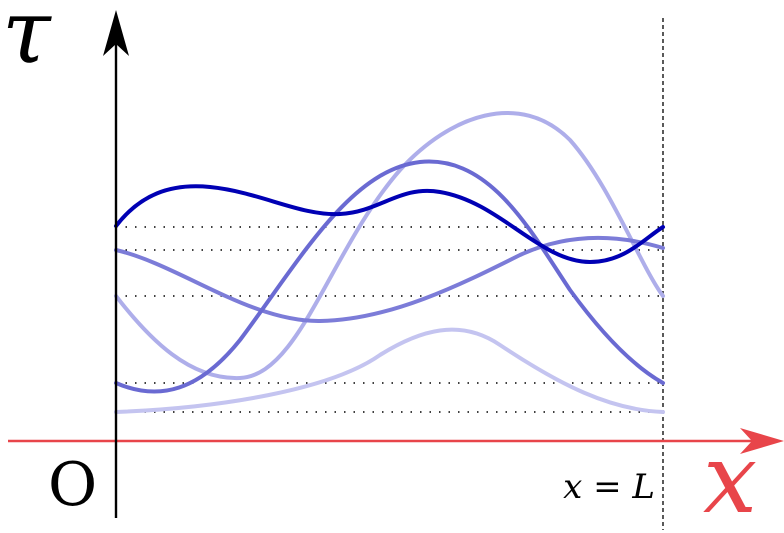  Describe the element at coordinates (762, 441) in the screenshot. I see `x-axis-arrow` at that location.